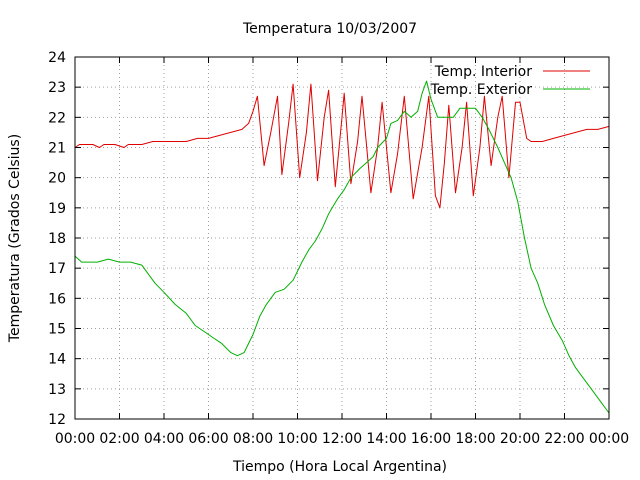 The width and height of the screenshot is (640, 480). Describe the element at coordinates (57, 390) in the screenshot. I see `y-tick-label: 13` at that location.